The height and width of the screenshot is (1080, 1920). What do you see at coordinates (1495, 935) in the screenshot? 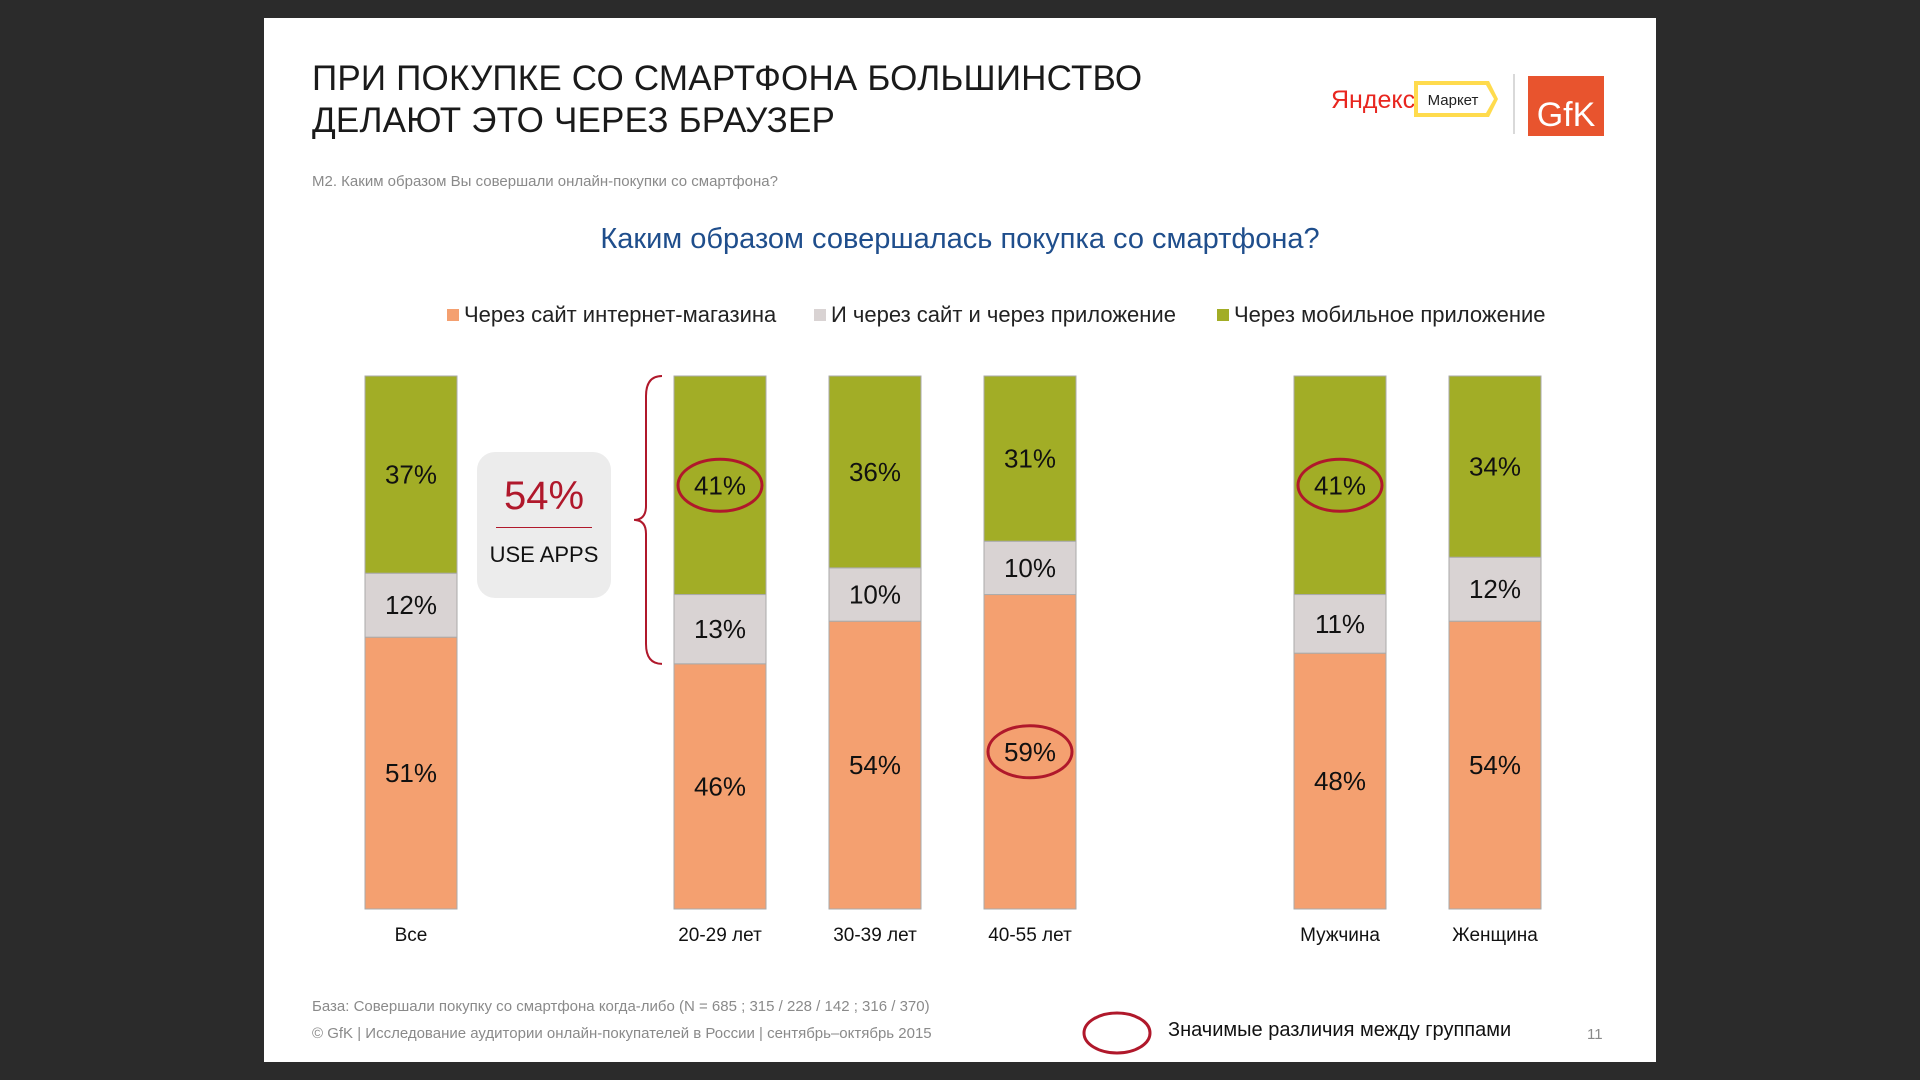
I see `category-label: Женщина` at bounding box center [1495, 935].